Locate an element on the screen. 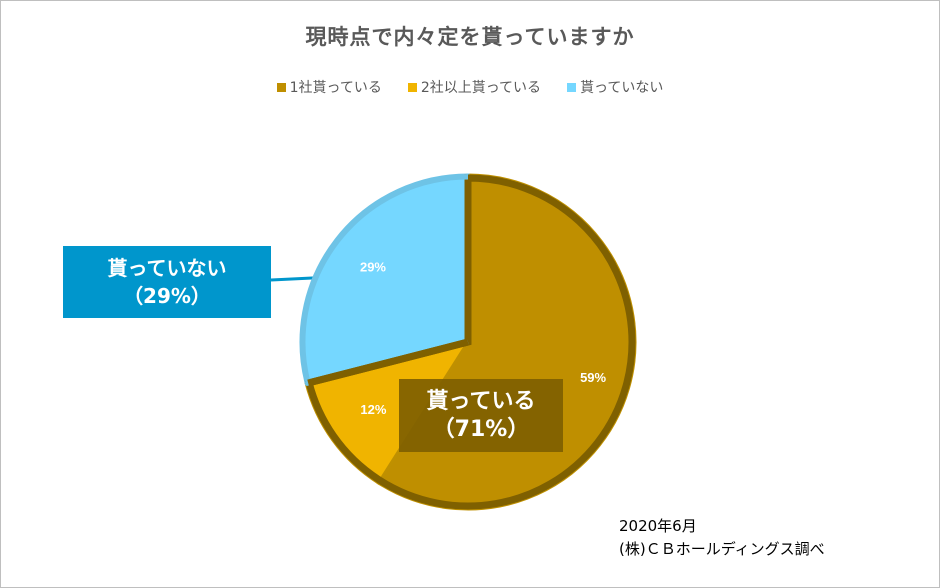 This screenshot has width=940, height=588. callout-not-received: 貰っていない （29%） is located at coordinates (167, 282).